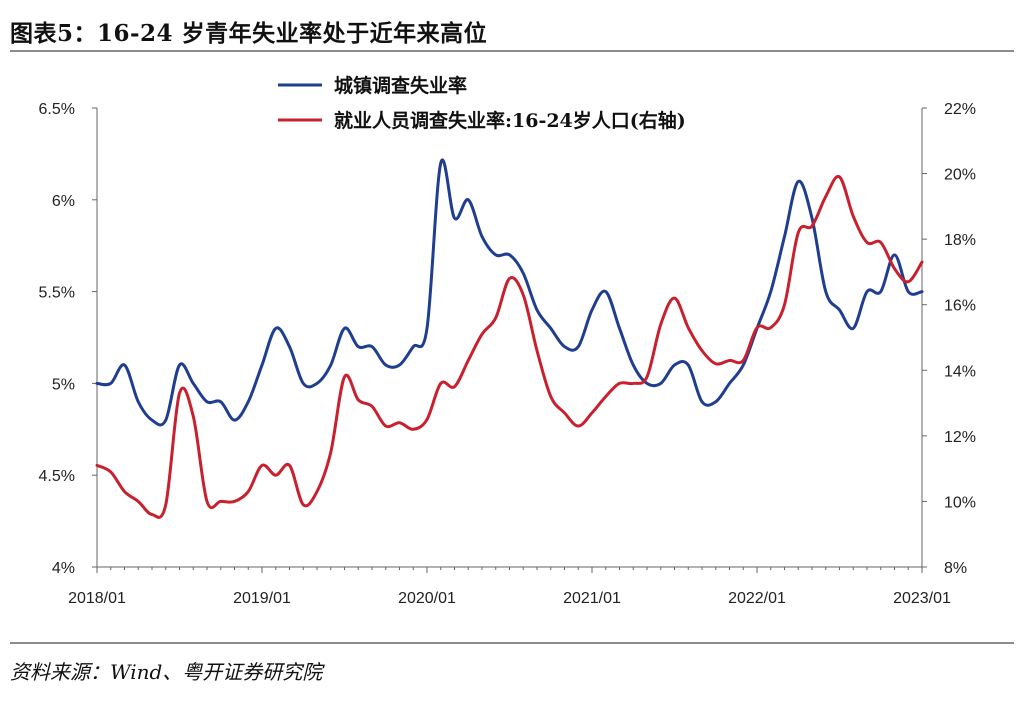 The height and width of the screenshot is (701, 1024). I want to click on chart-title: 图表5：16-24 岁青年失业率处于近年来高位, so click(249, 33).